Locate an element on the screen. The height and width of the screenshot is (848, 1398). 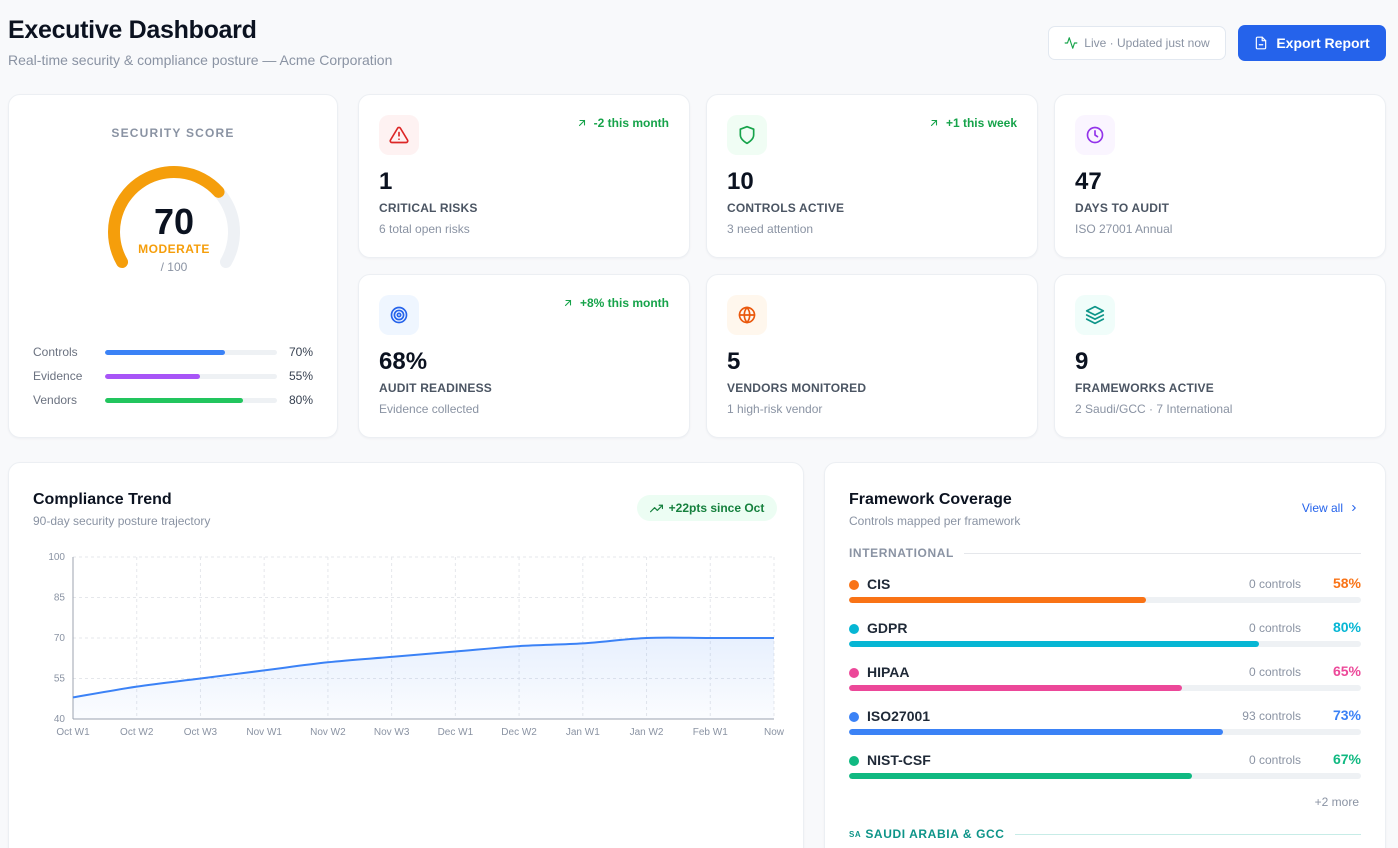
score-bar-pct: 80% is located at coordinates (300, 400).